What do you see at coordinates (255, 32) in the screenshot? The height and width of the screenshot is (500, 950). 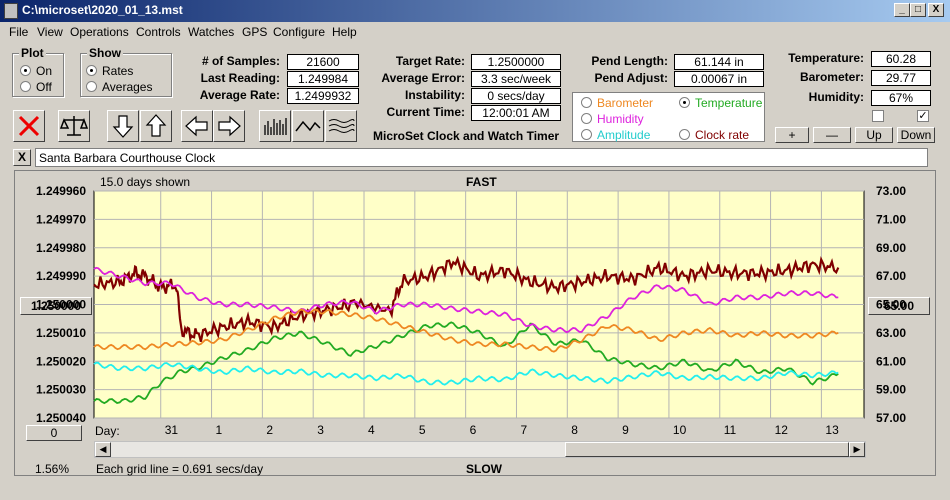 I see `menu-gps: GPS` at bounding box center [255, 32].